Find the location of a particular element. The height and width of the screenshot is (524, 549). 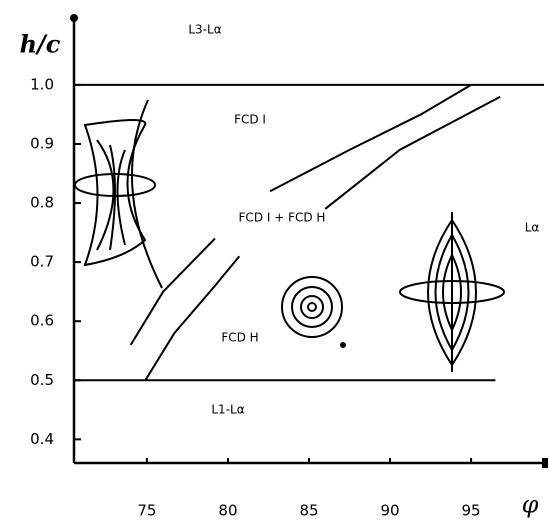

x-tick-label: 80 is located at coordinates (227, 511).